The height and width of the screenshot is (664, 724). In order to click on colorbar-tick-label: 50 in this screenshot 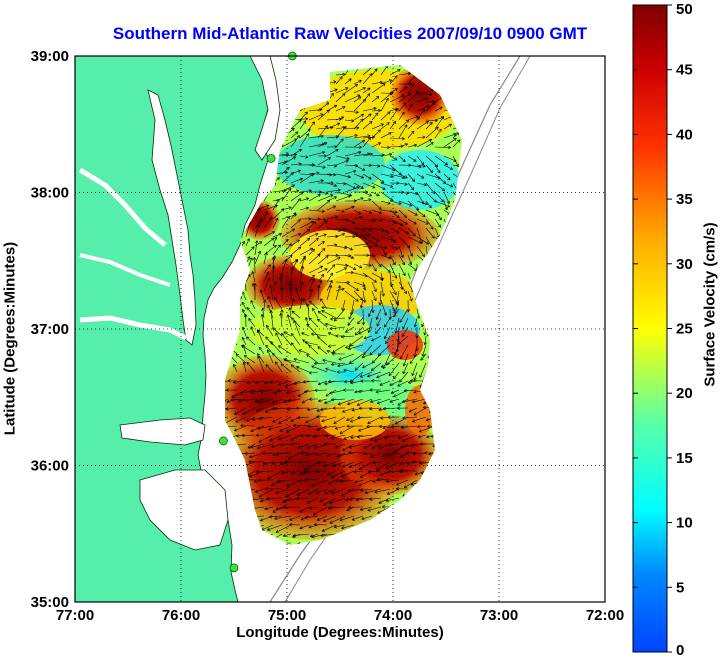, I will do `click(684, 9)`.